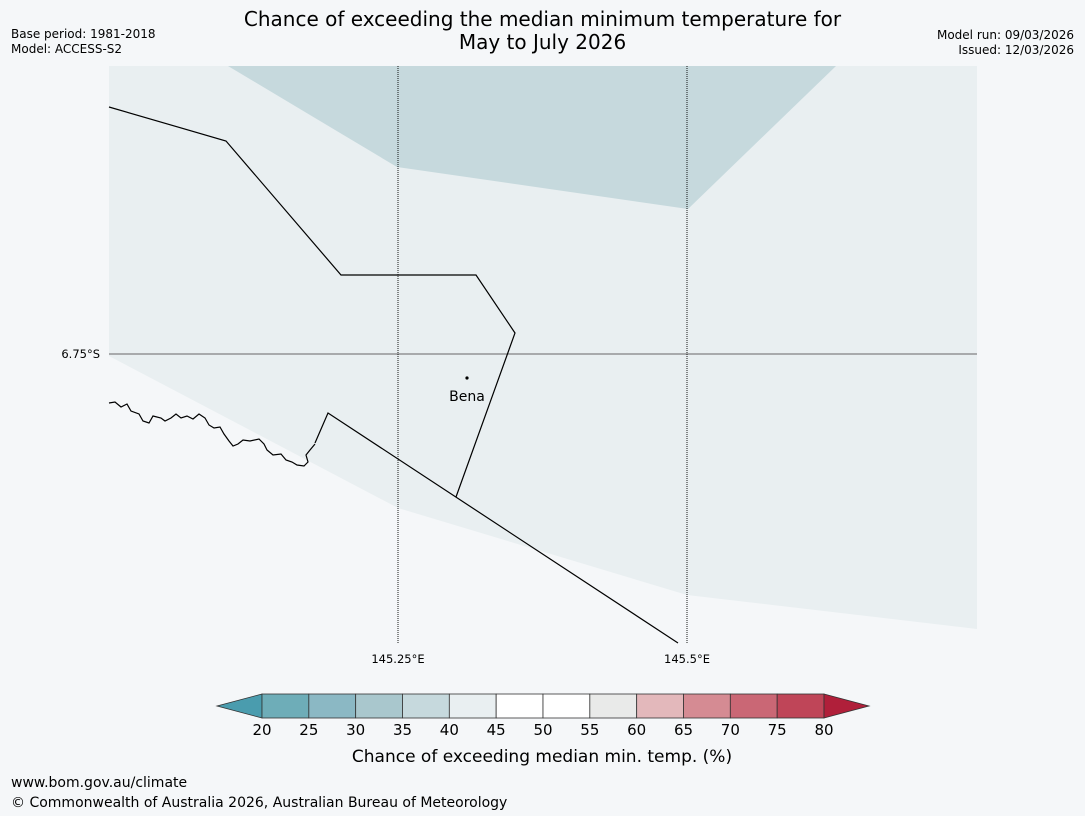  I want to click on colorbar-ticks: 20 25 30 35 40 45 50 55 60 65 70 75 80, so click(542, 730).